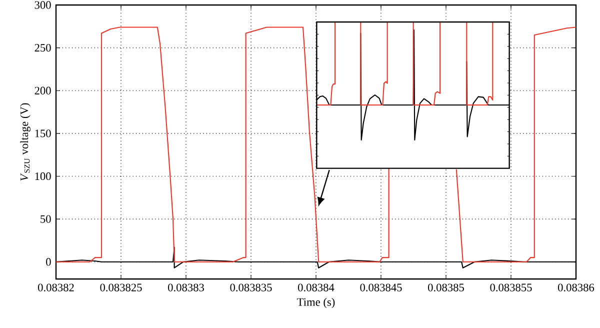 The image size is (600, 328). What do you see at coordinates (42, 5) in the screenshot?
I see `y-tick-label: 300` at bounding box center [42, 5].